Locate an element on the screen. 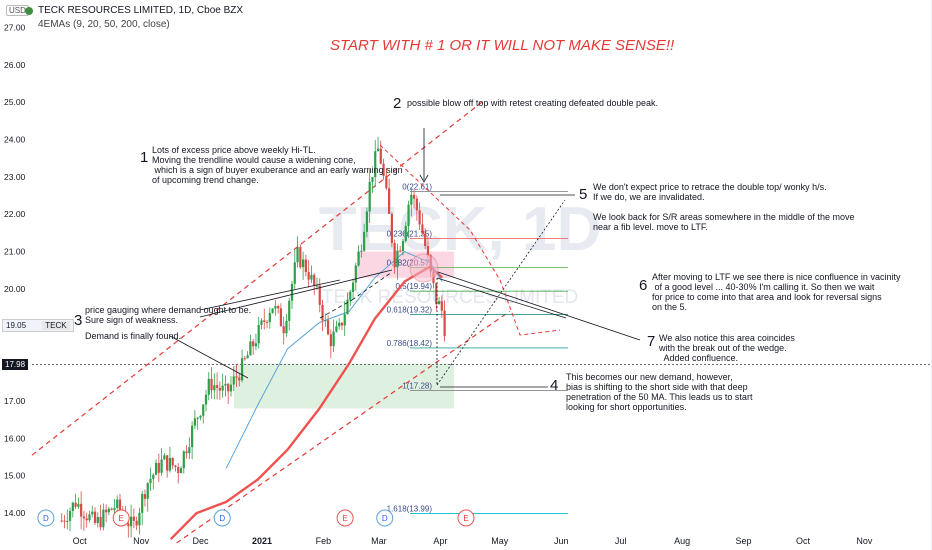 The width and height of the screenshot is (932, 550). annotation-6-number: 6 is located at coordinates (643, 285).